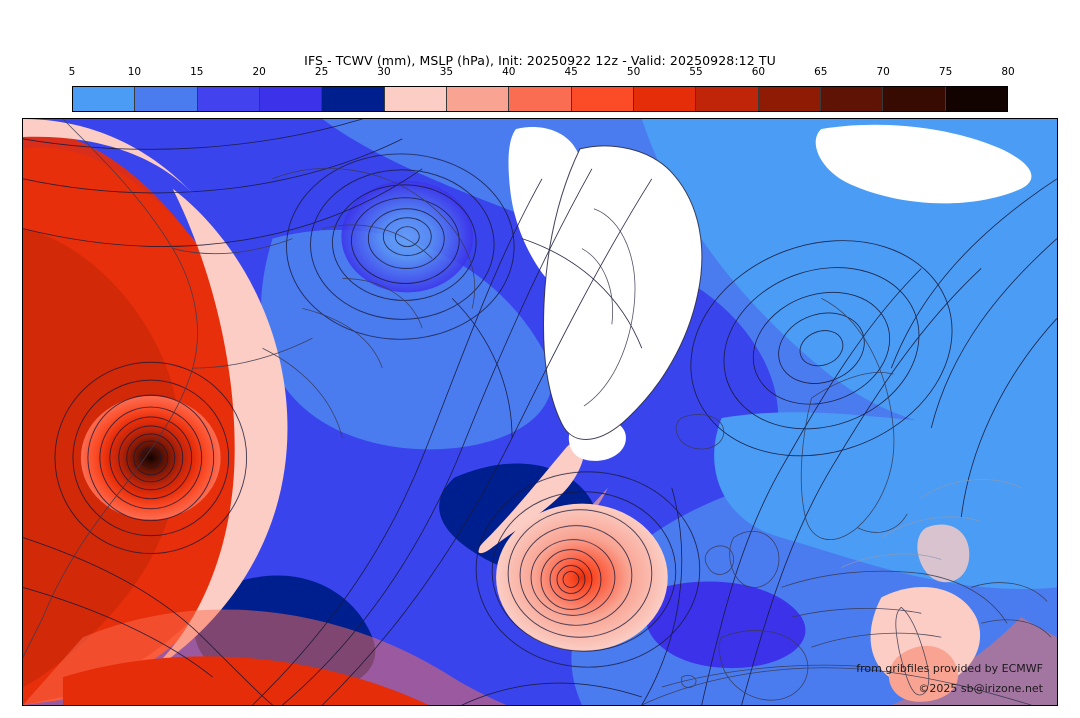 The height and width of the screenshot is (718, 1080). Describe the element at coordinates (541, 74) in the screenshot. I see `colorbar-tick-labels: 5 10 15 20 25 30 35 40 45 50 55 60 65 70 75 80` at that location.